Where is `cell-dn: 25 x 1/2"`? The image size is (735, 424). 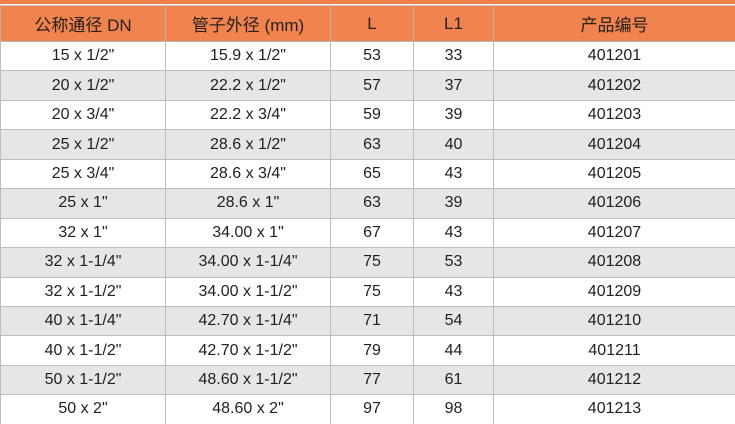 cell-dn: 25 x 1/2" is located at coordinates (83, 144).